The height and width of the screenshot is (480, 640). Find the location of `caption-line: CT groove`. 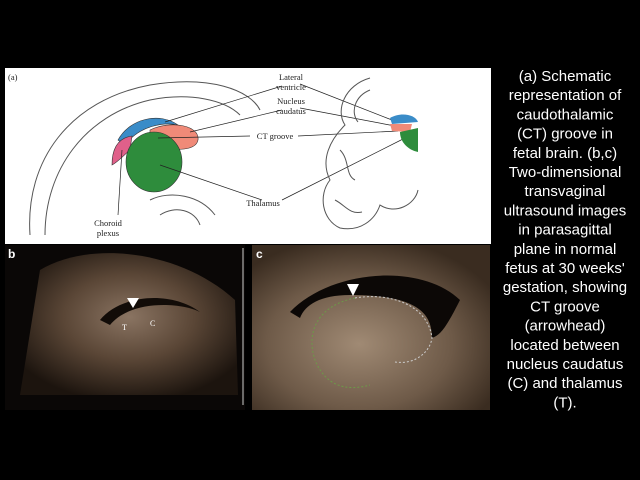

caption-line: CT groove is located at coordinates (565, 306).